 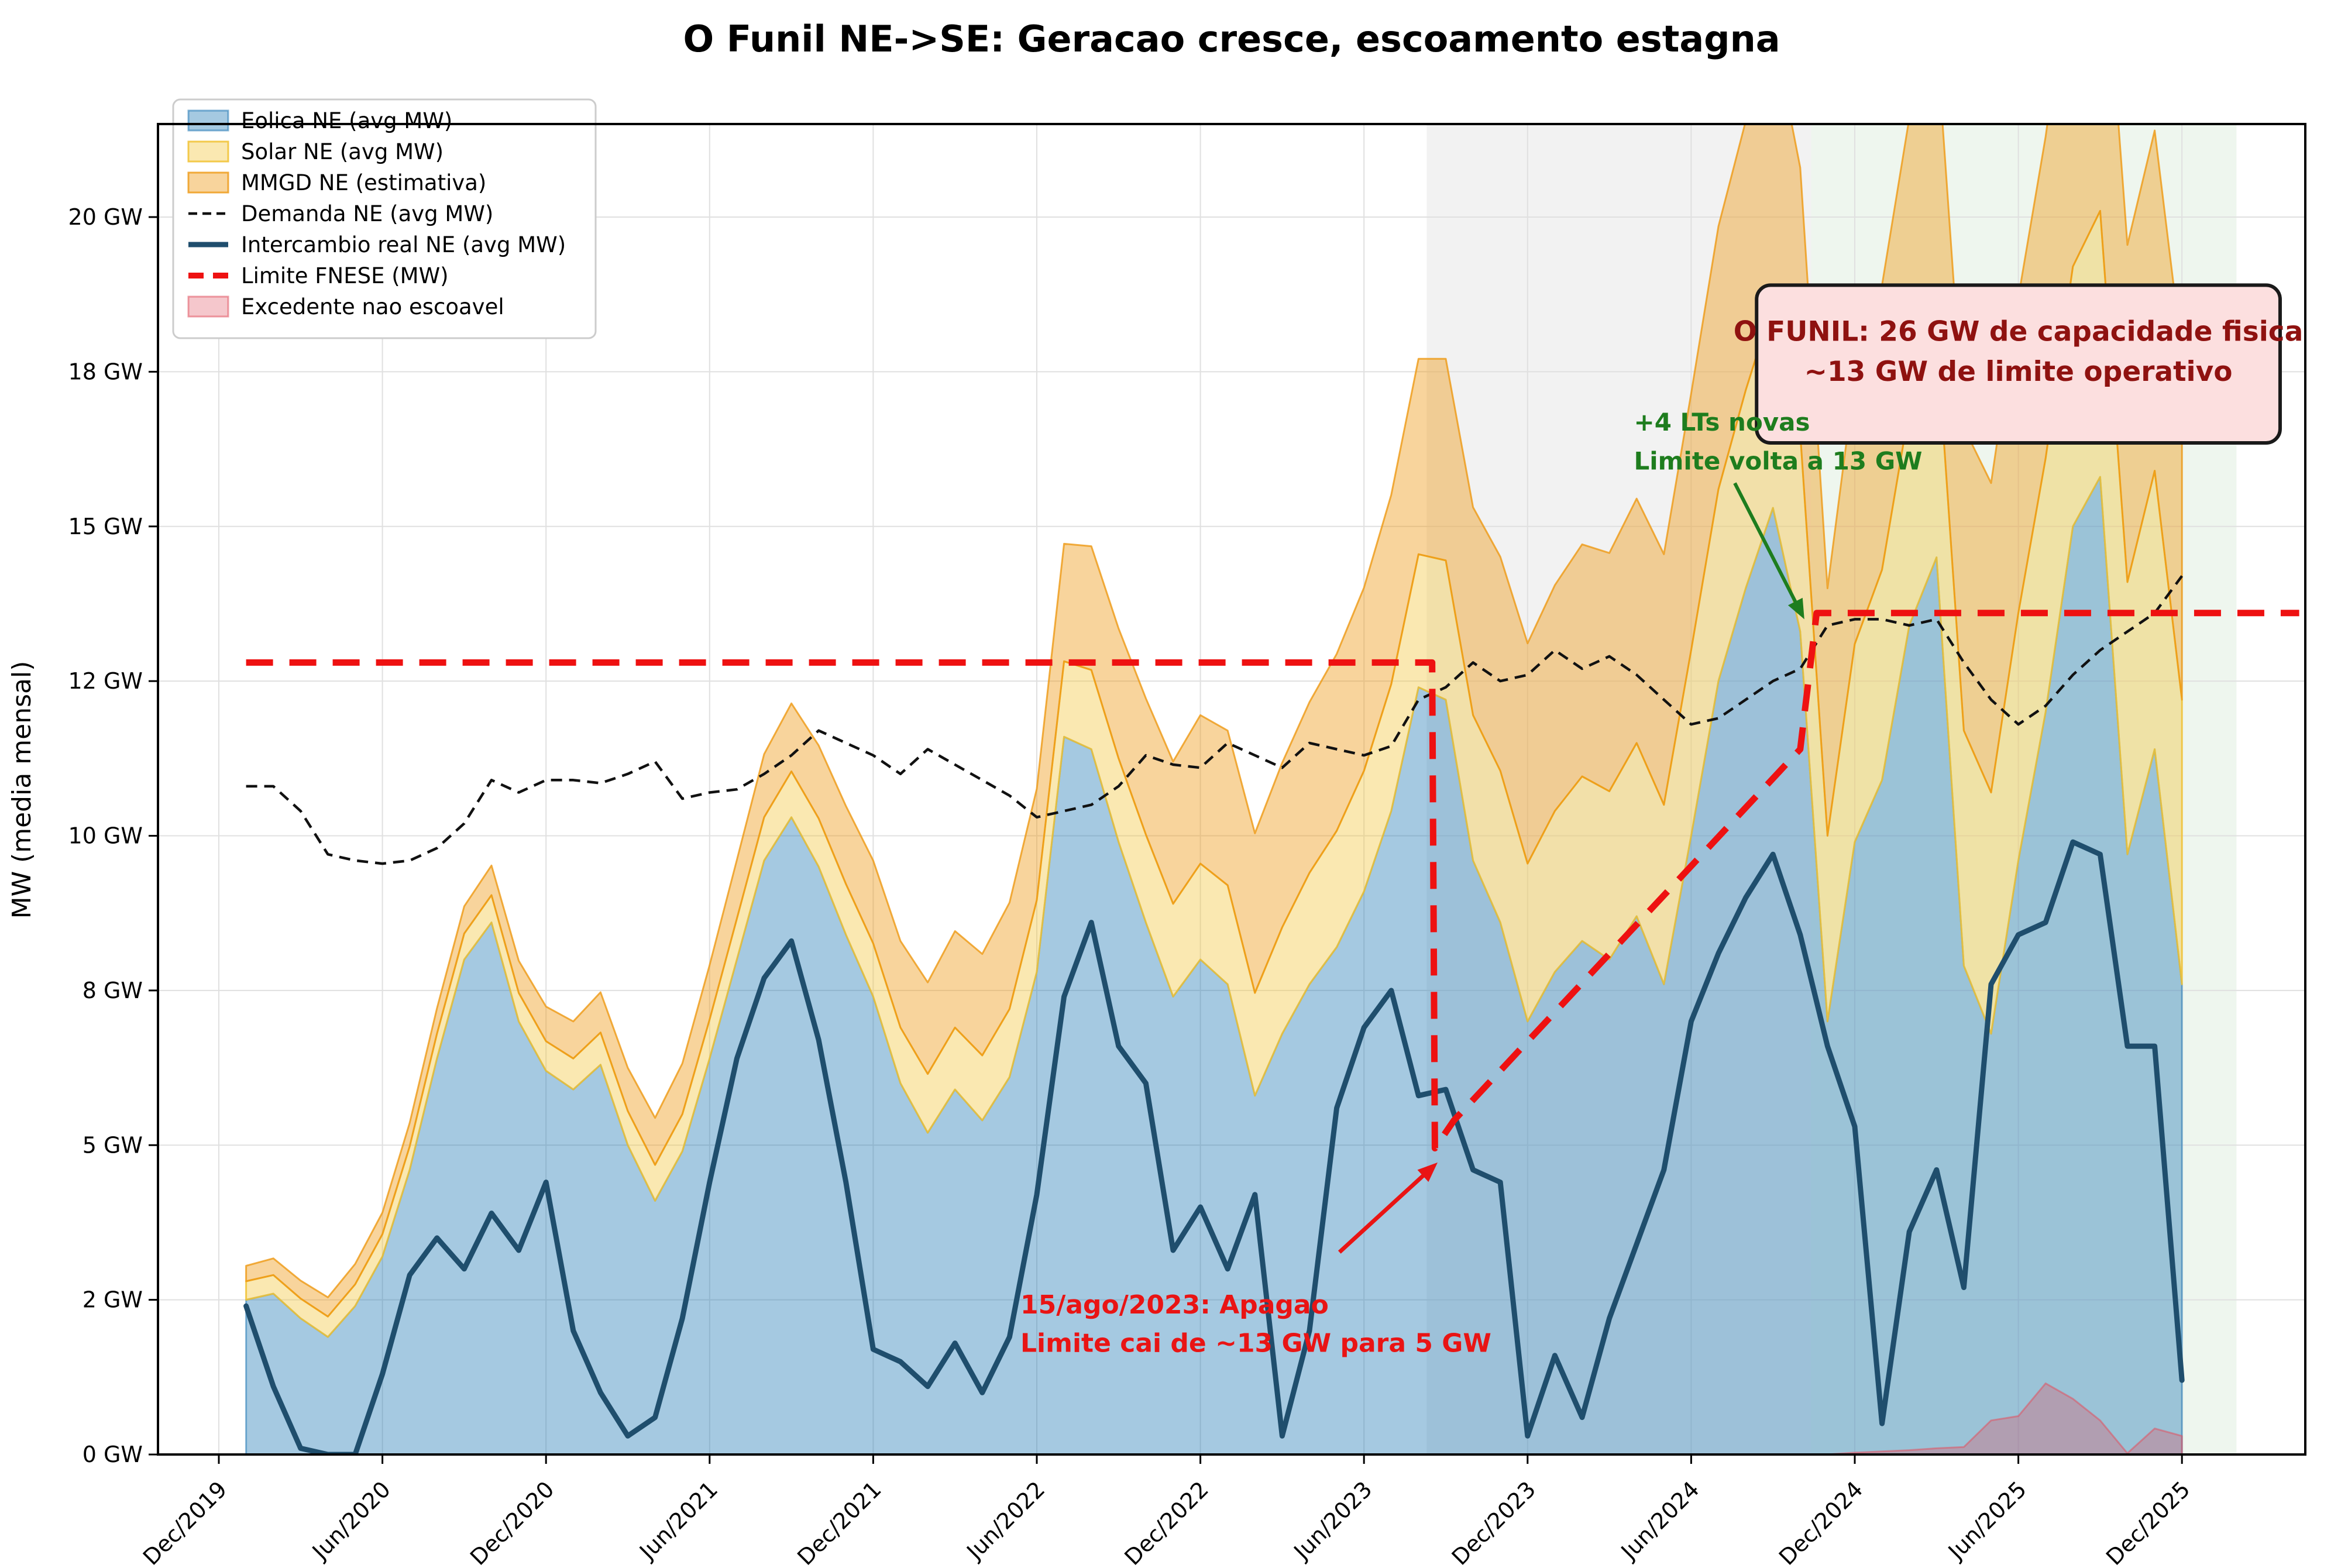 I want to click on y-tick-label: 2 GW, so click(x=112, y=1300).